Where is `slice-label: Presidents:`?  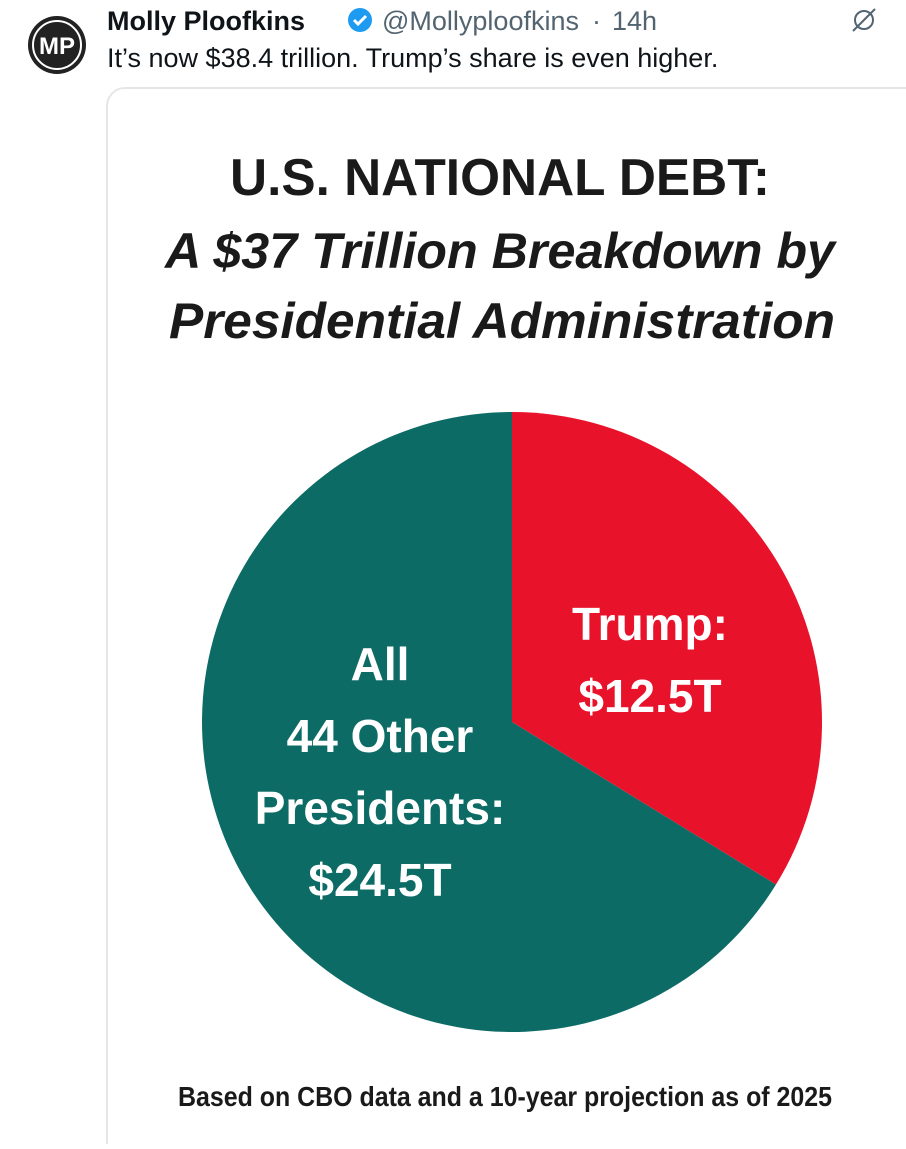
slice-label: Presidents: is located at coordinates (380, 808).